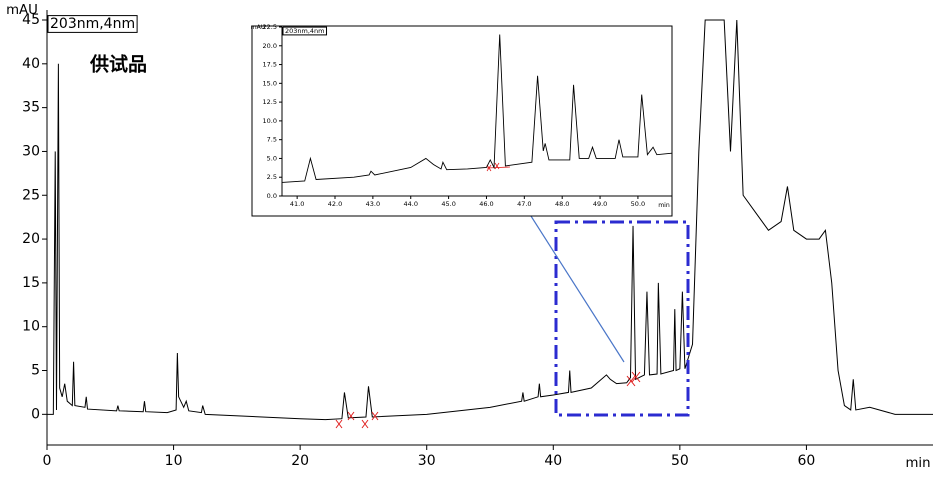 The width and height of the screenshot is (952, 480). What do you see at coordinates (553, 461) in the screenshot?
I see `x-tick-label: 40` at bounding box center [553, 461].